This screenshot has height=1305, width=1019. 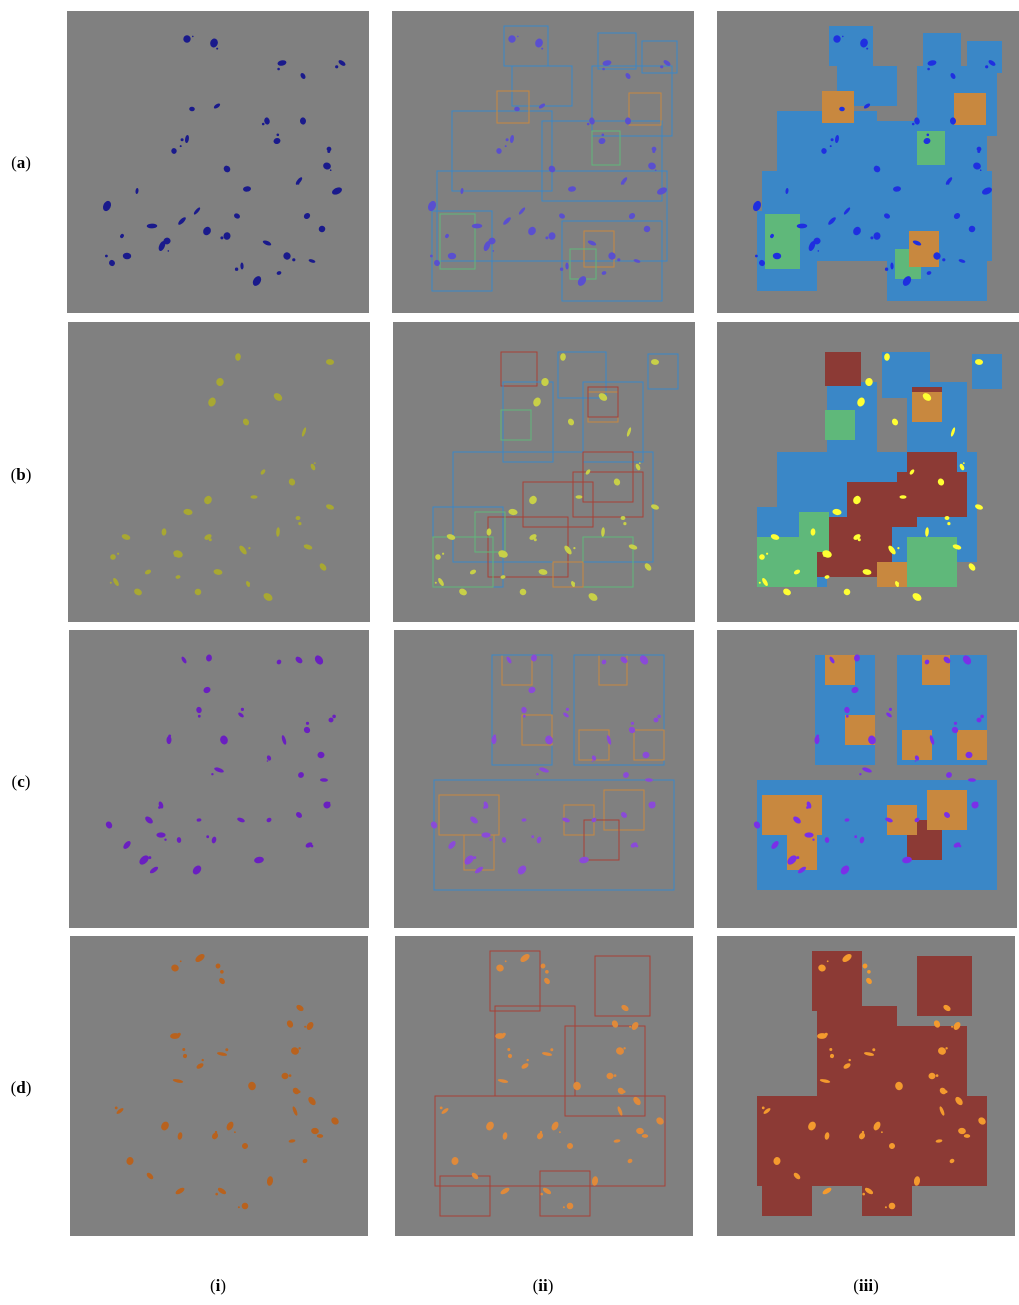 What do you see at coordinates (219, 472) in the screenshot?
I see `panel-background` at bounding box center [219, 472].